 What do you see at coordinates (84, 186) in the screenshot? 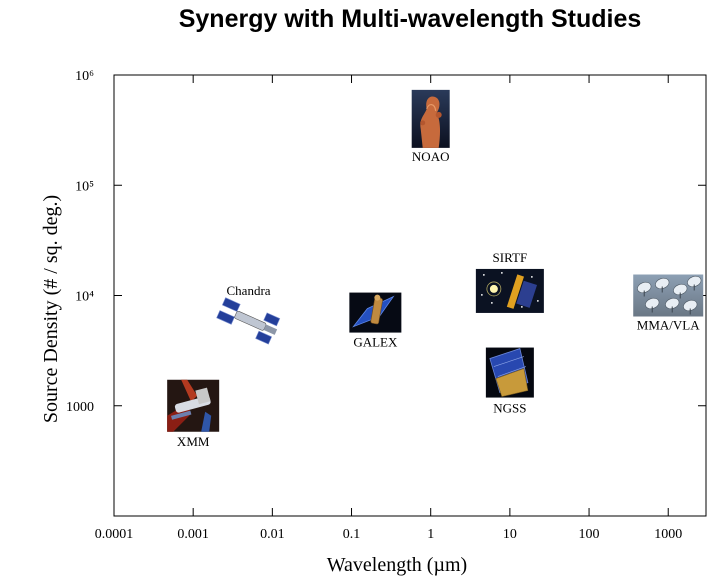
I see `y-tick-label: 10⁵` at bounding box center [84, 186].